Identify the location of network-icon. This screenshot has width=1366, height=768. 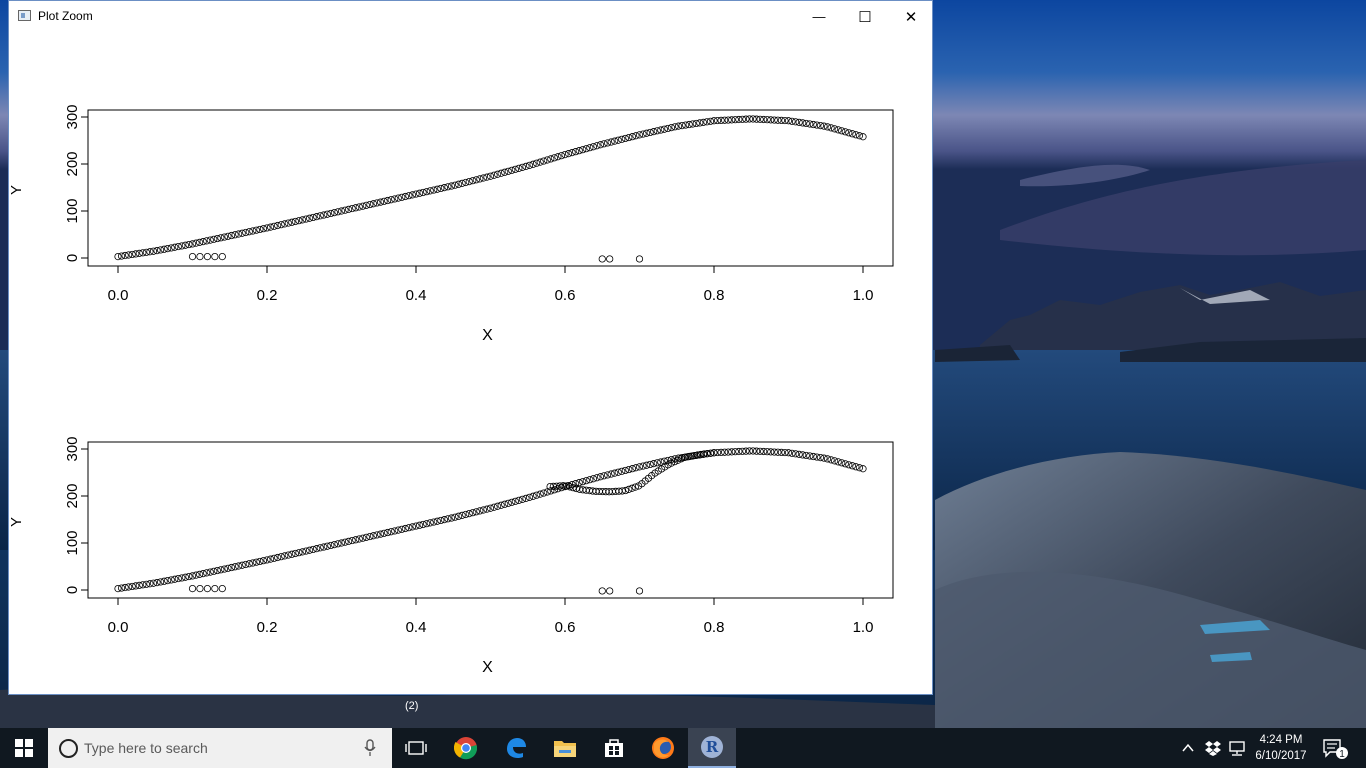
(1237, 748).